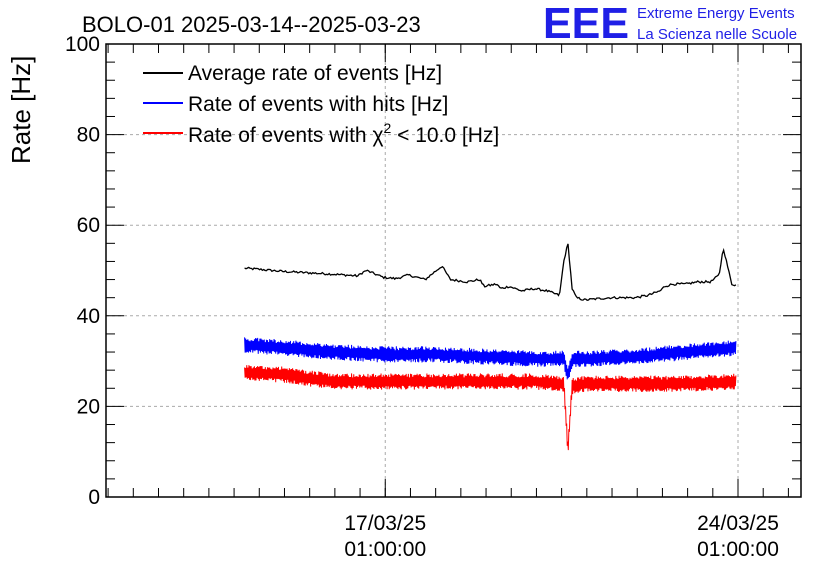 Image resolution: width=836 pixels, height=572 pixels. I want to click on y-tick-label: 60, so click(88, 225).